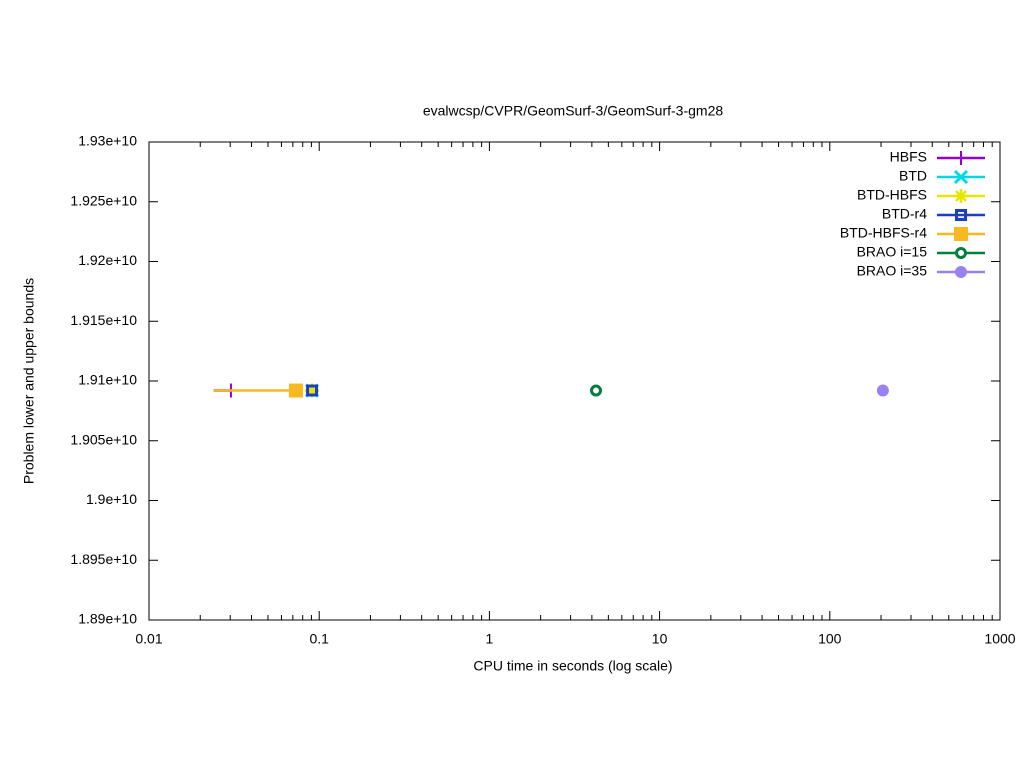  I want to click on x-tick-label: 100, so click(830, 639).